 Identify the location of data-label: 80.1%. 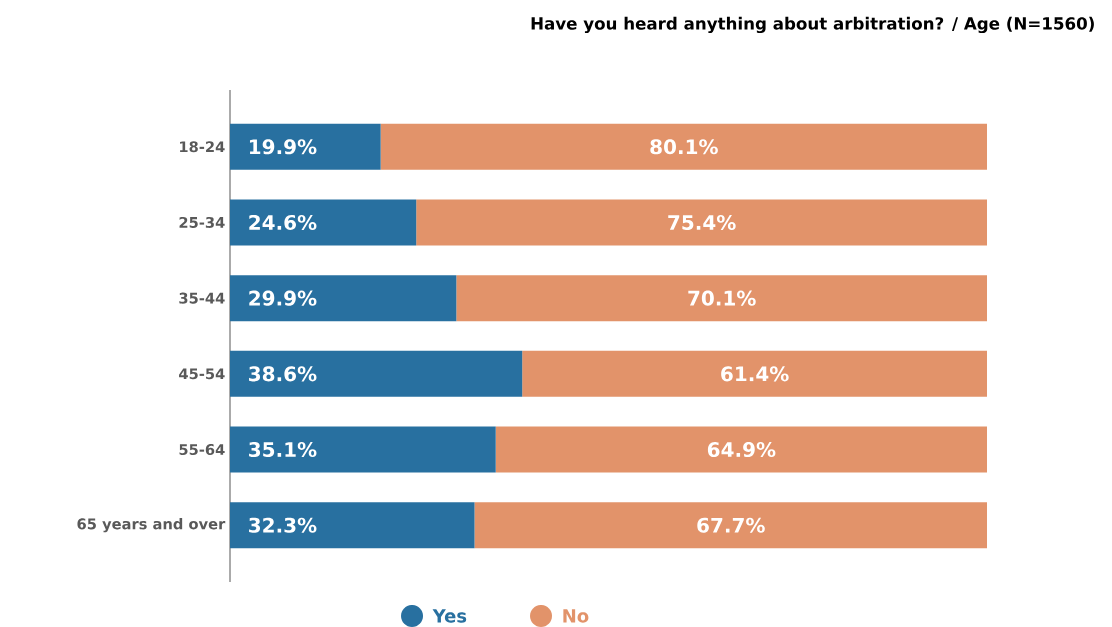
(684, 147).